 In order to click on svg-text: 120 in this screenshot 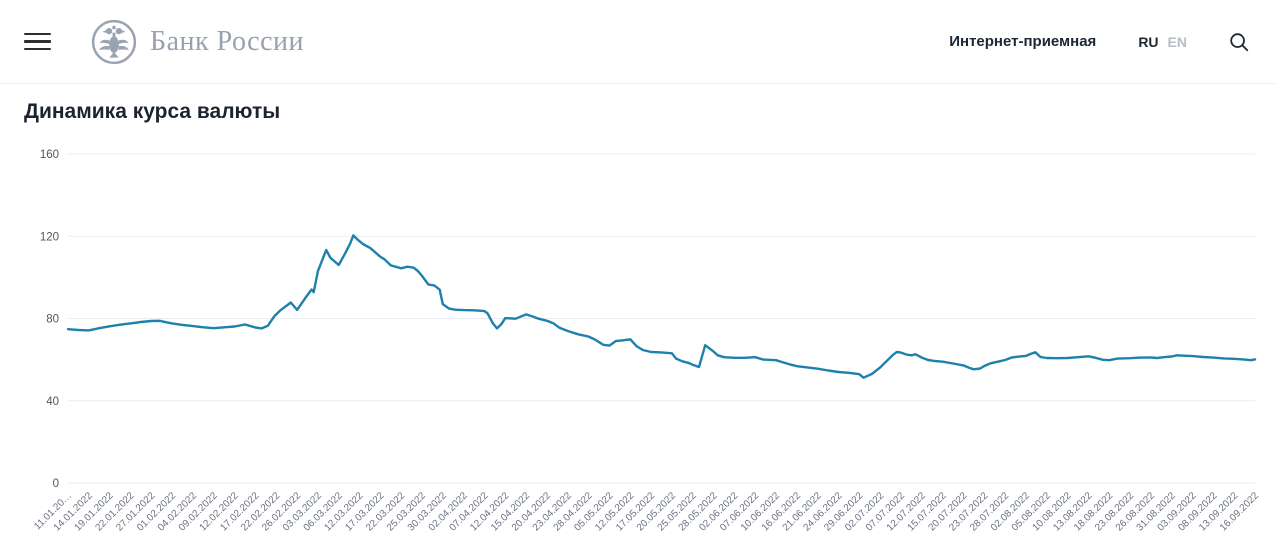, I will do `click(49, 237)`.